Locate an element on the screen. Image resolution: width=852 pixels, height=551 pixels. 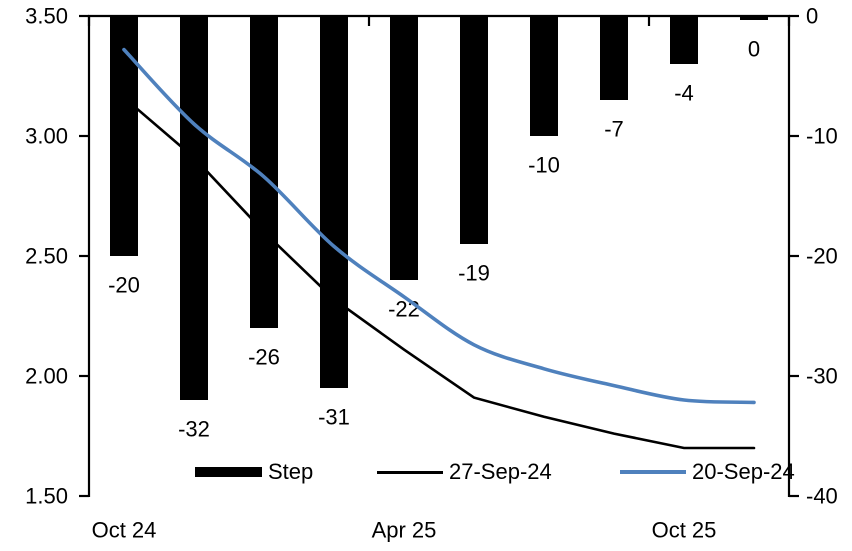
bar-data-label: -26 is located at coordinates (264, 357).